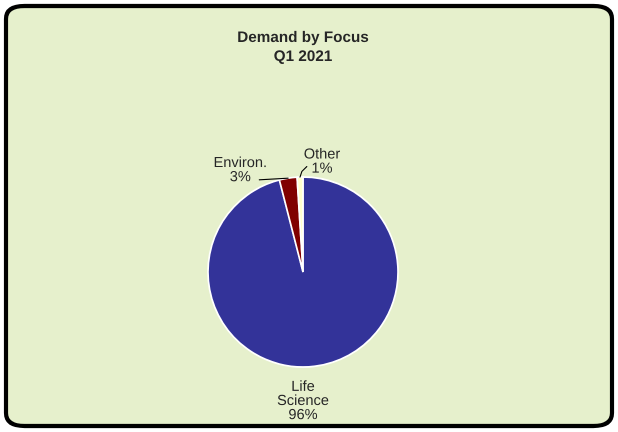 Image resolution: width=618 pixels, height=432 pixels. What do you see at coordinates (322, 167) in the screenshot?
I see `data-label: 1%` at bounding box center [322, 167].